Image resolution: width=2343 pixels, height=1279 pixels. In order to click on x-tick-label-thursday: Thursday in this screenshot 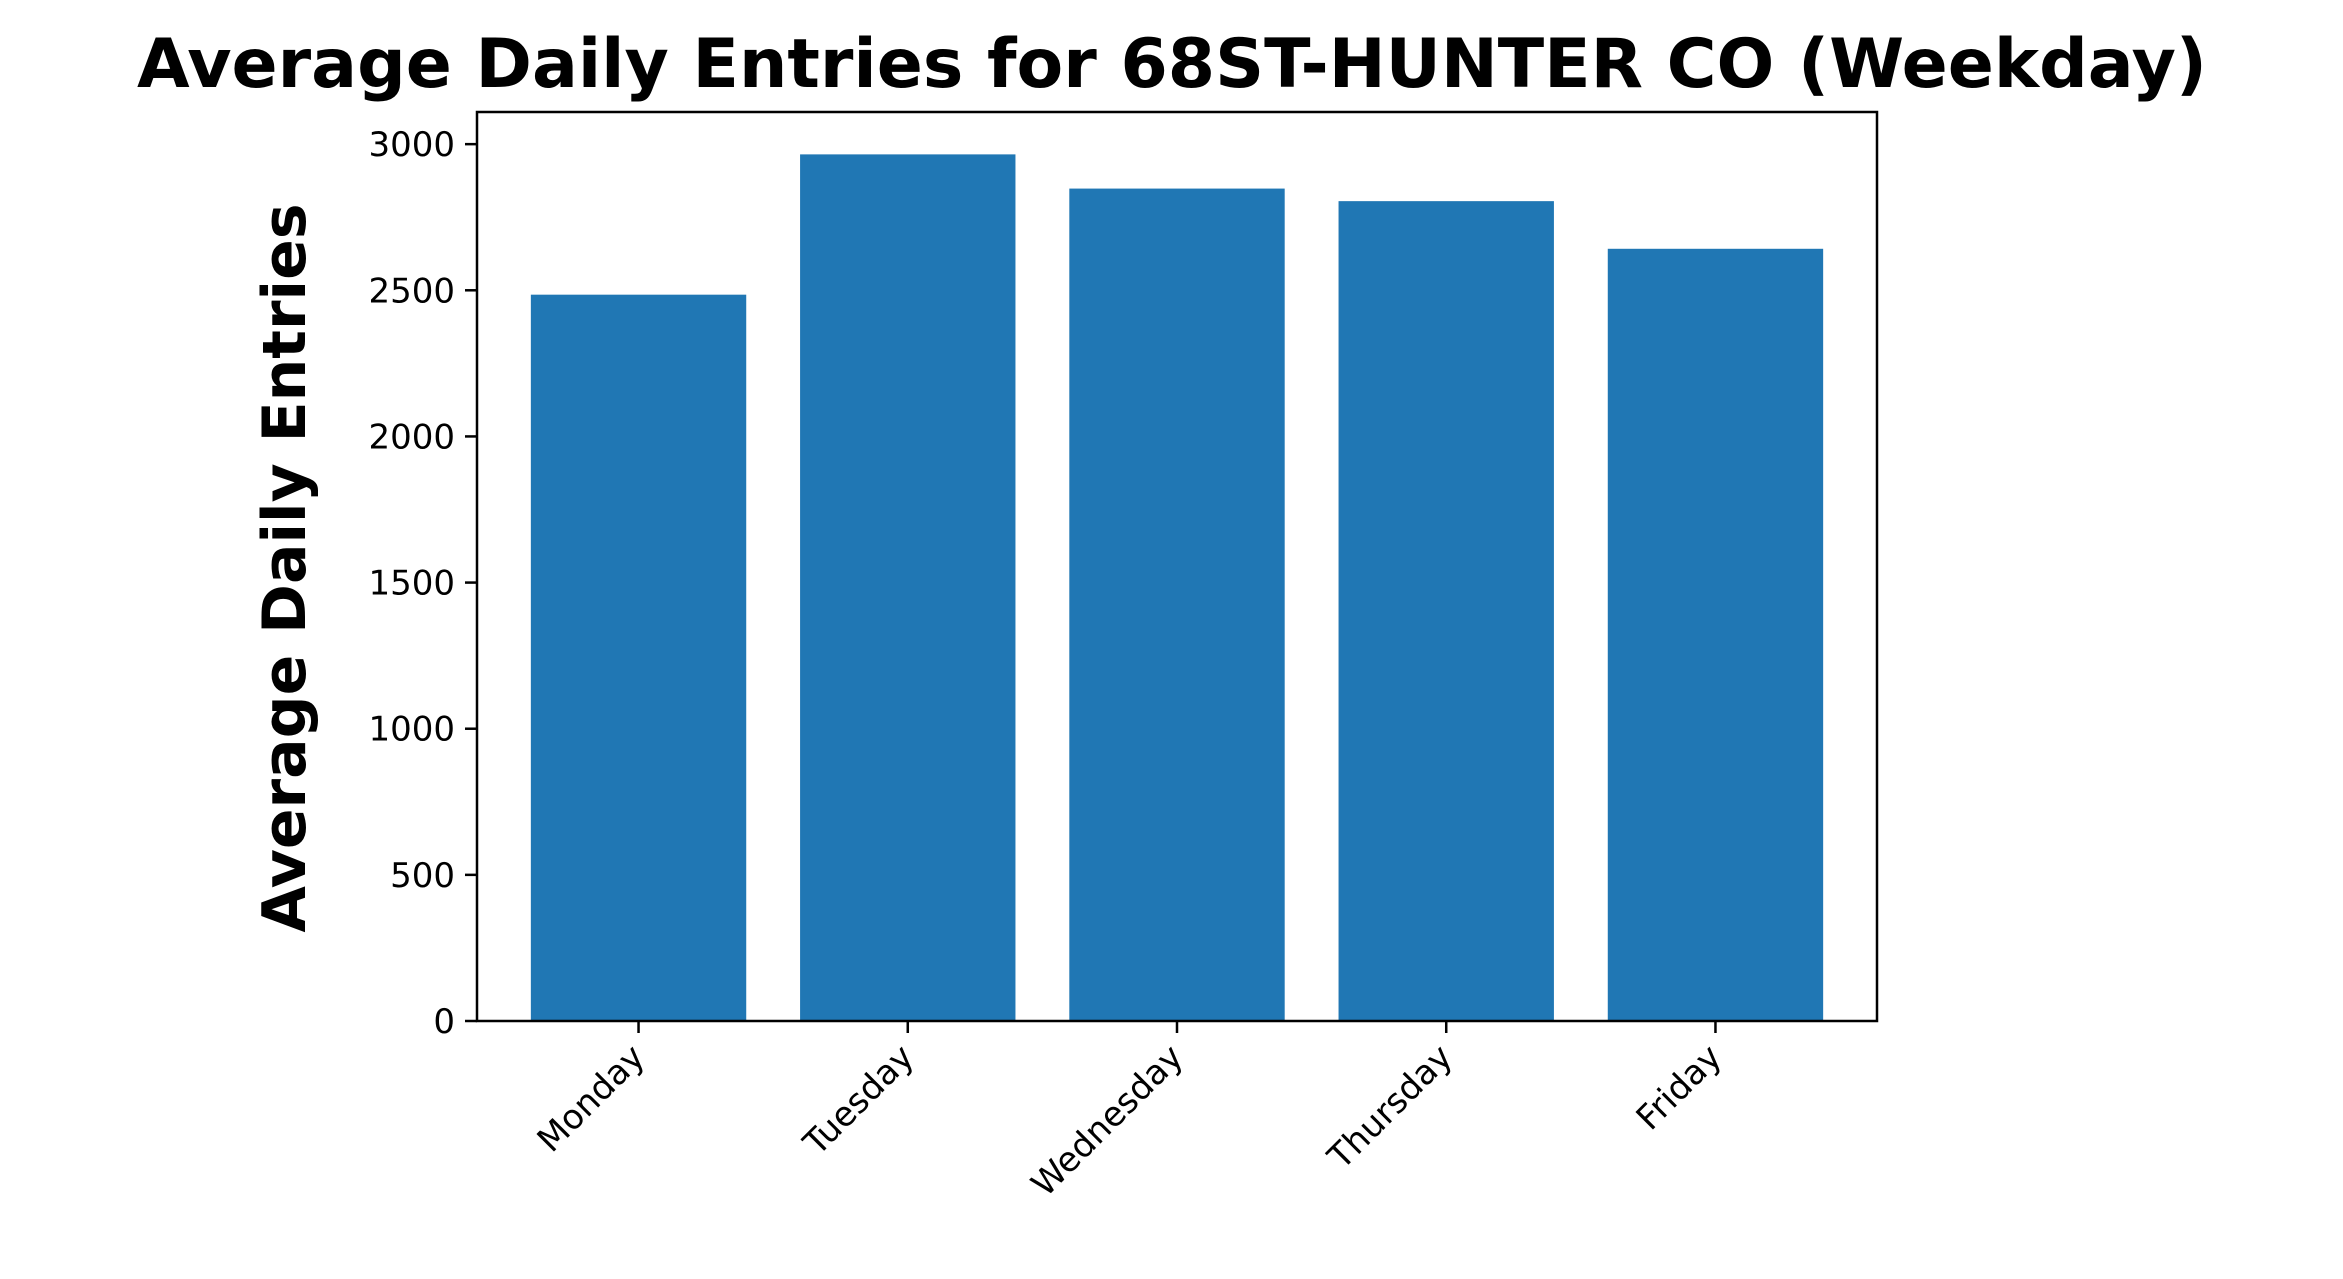, I will do `click(1390, 1107)`.